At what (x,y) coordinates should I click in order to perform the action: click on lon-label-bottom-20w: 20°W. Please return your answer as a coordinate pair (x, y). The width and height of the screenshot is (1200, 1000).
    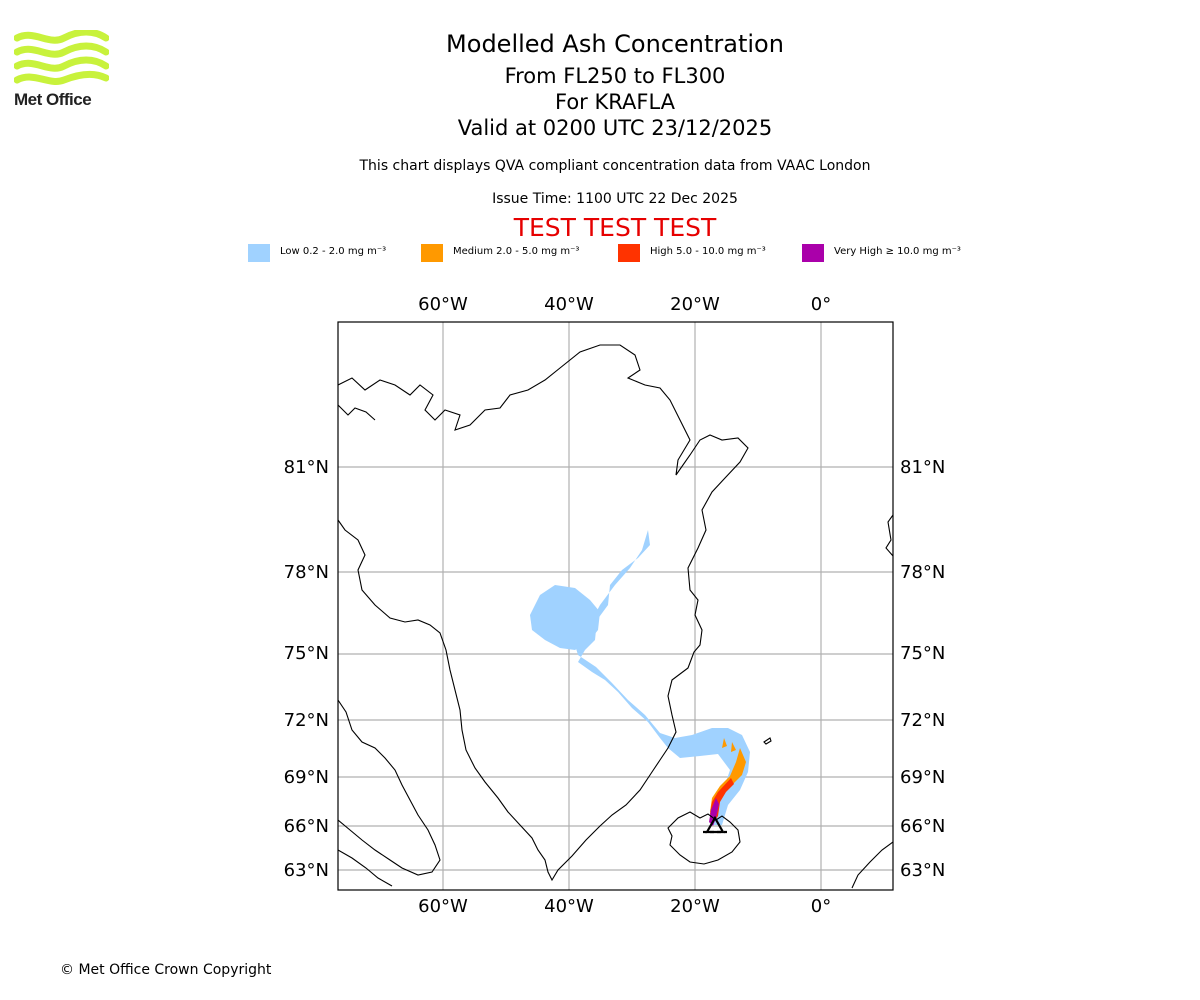
    Looking at the image, I should click on (695, 906).